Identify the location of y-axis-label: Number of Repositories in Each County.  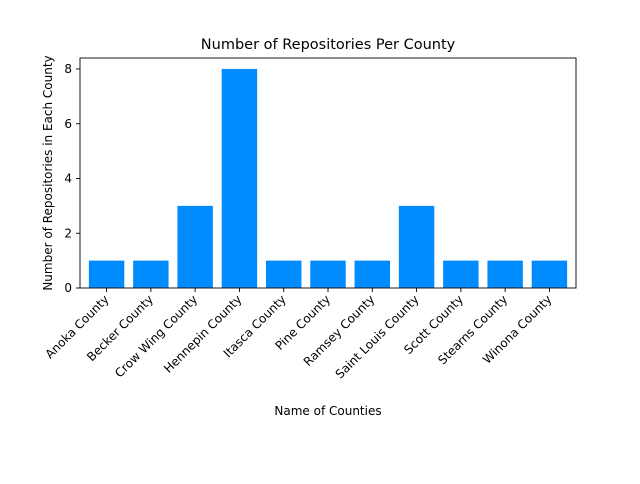
(48, 172).